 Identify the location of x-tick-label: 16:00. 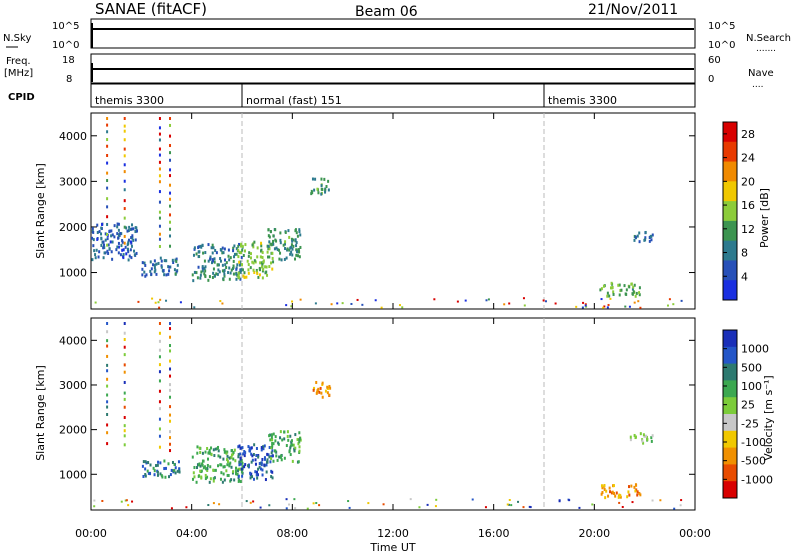
(494, 533).